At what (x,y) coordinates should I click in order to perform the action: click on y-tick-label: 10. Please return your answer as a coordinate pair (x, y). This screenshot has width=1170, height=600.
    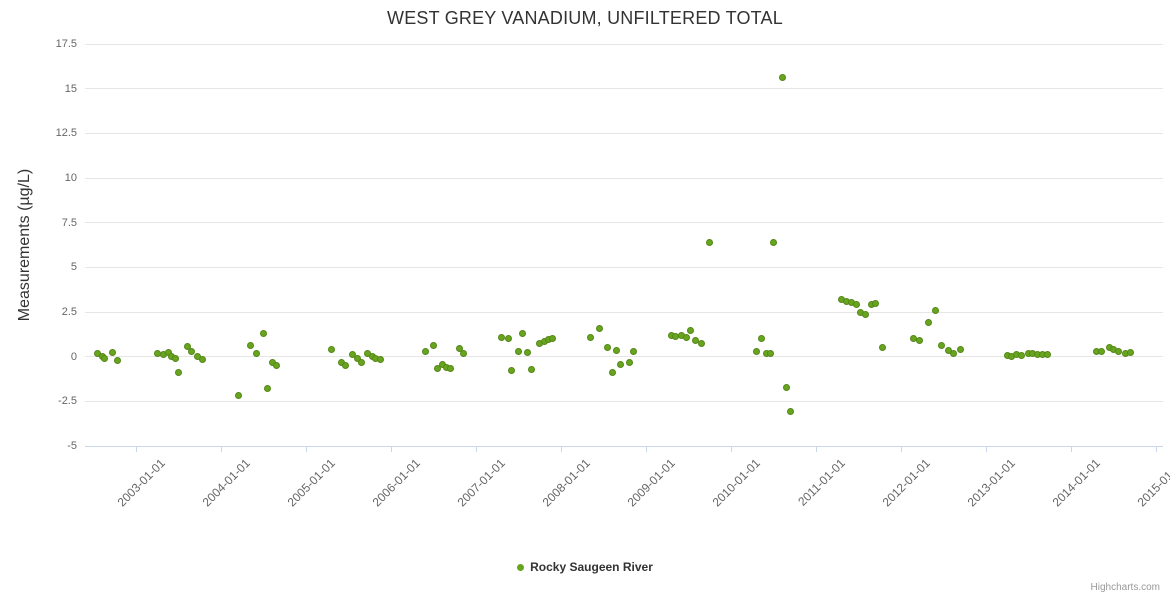
    Looking at the image, I should click on (70, 178).